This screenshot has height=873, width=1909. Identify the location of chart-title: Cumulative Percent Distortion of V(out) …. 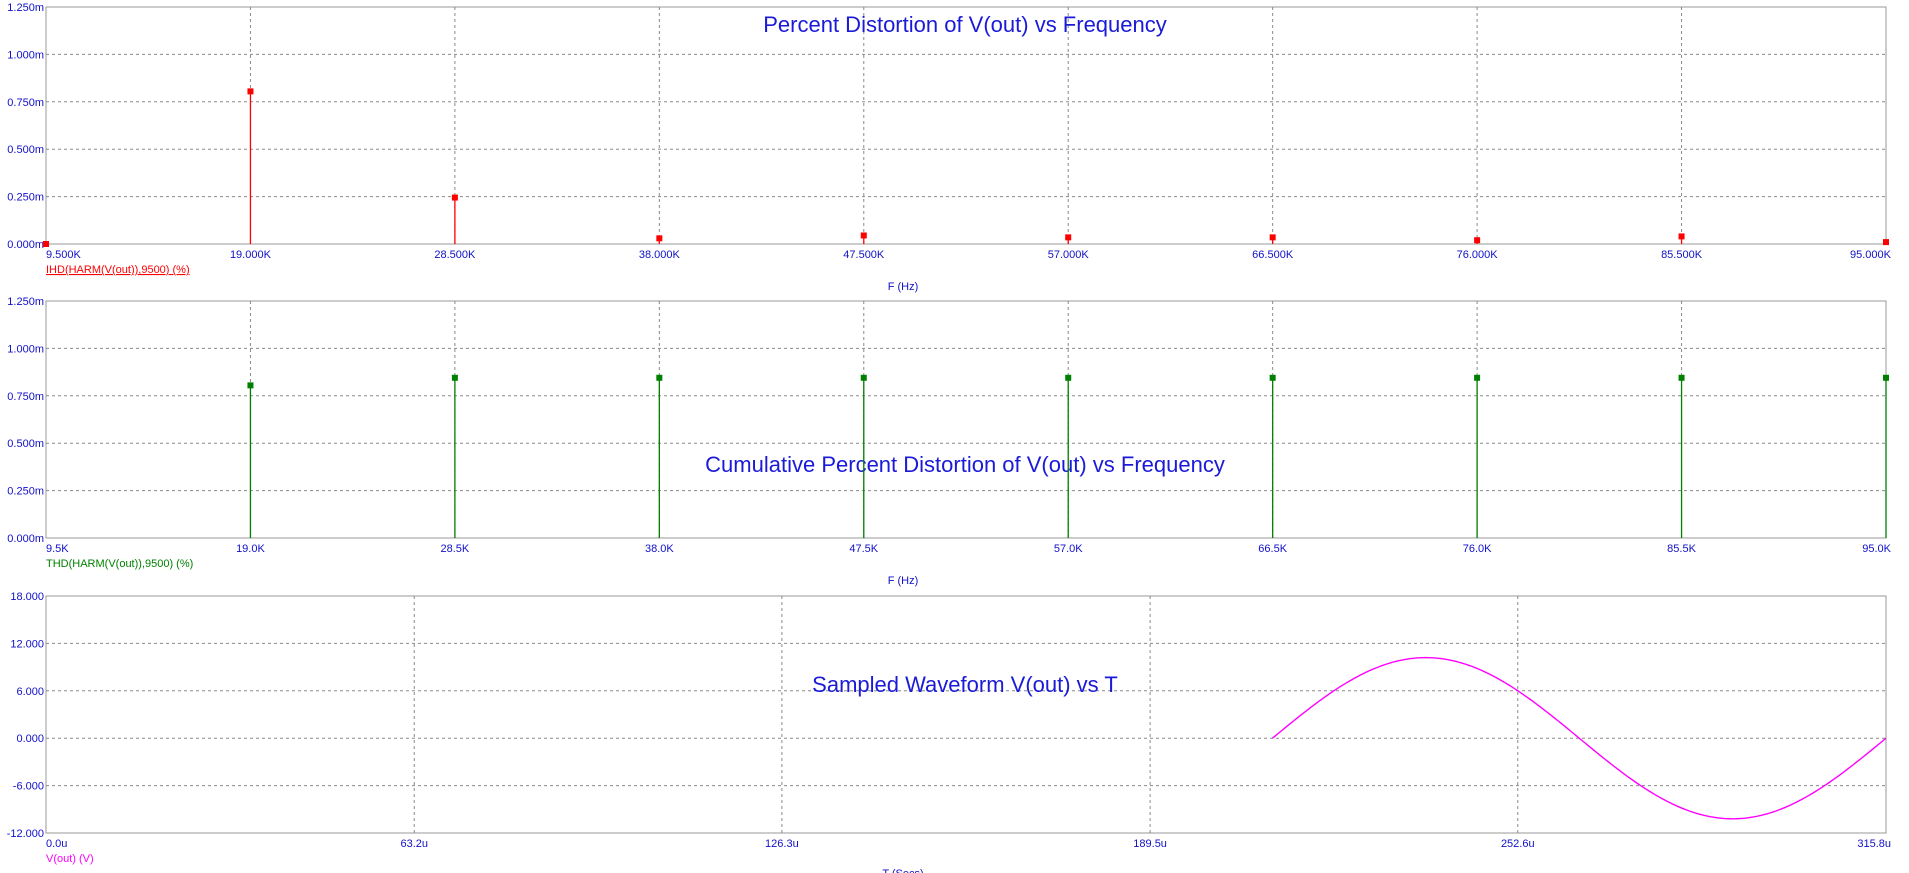
(965, 464).